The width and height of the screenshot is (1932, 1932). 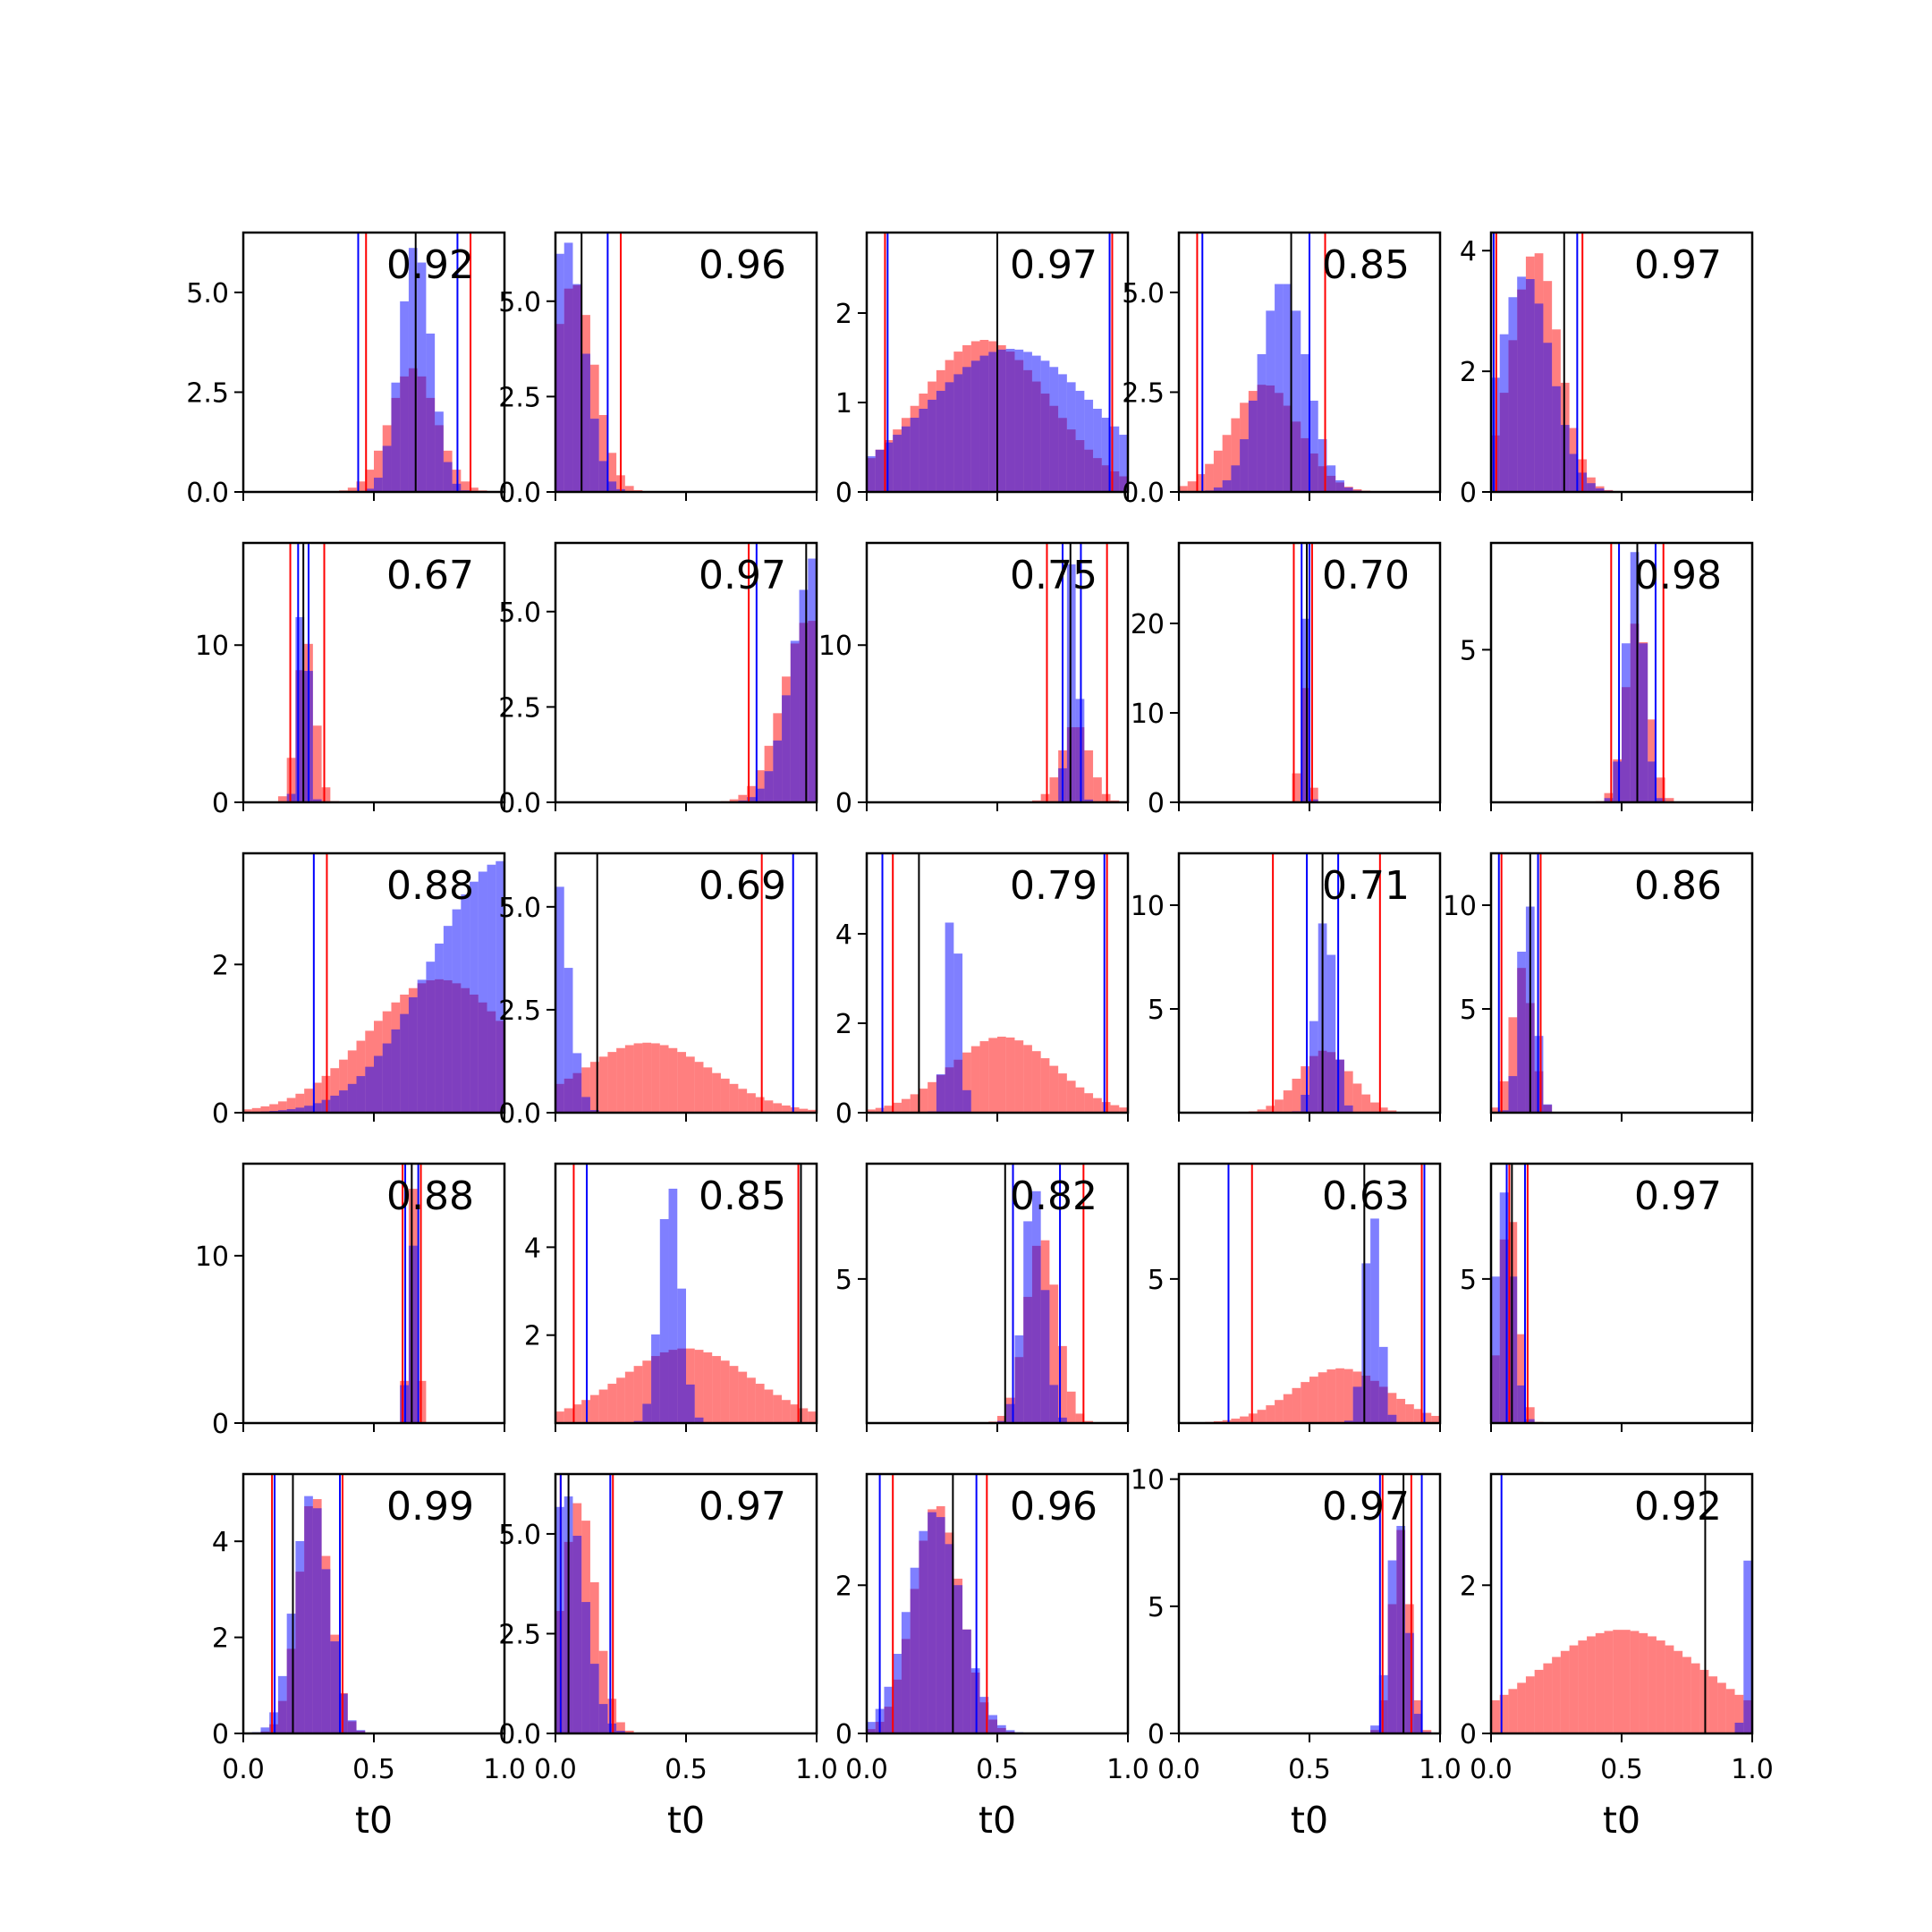 What do you see at coordinates (992, 1657) in the screenshot?
I see `panel-5-3: 0.0 0.5 1.0 0 2 0.96 t0` at bounding box center [992, 1657].